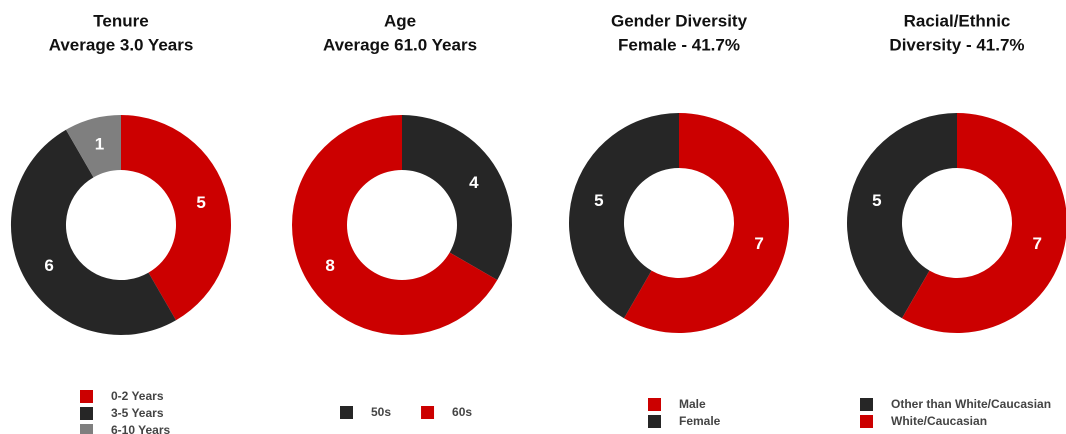 The image size is (1066, 434). What do you see at coordinates (692, 404) in the screenshot?
I see `legend-label: Male` at bounding box center [692, 404].